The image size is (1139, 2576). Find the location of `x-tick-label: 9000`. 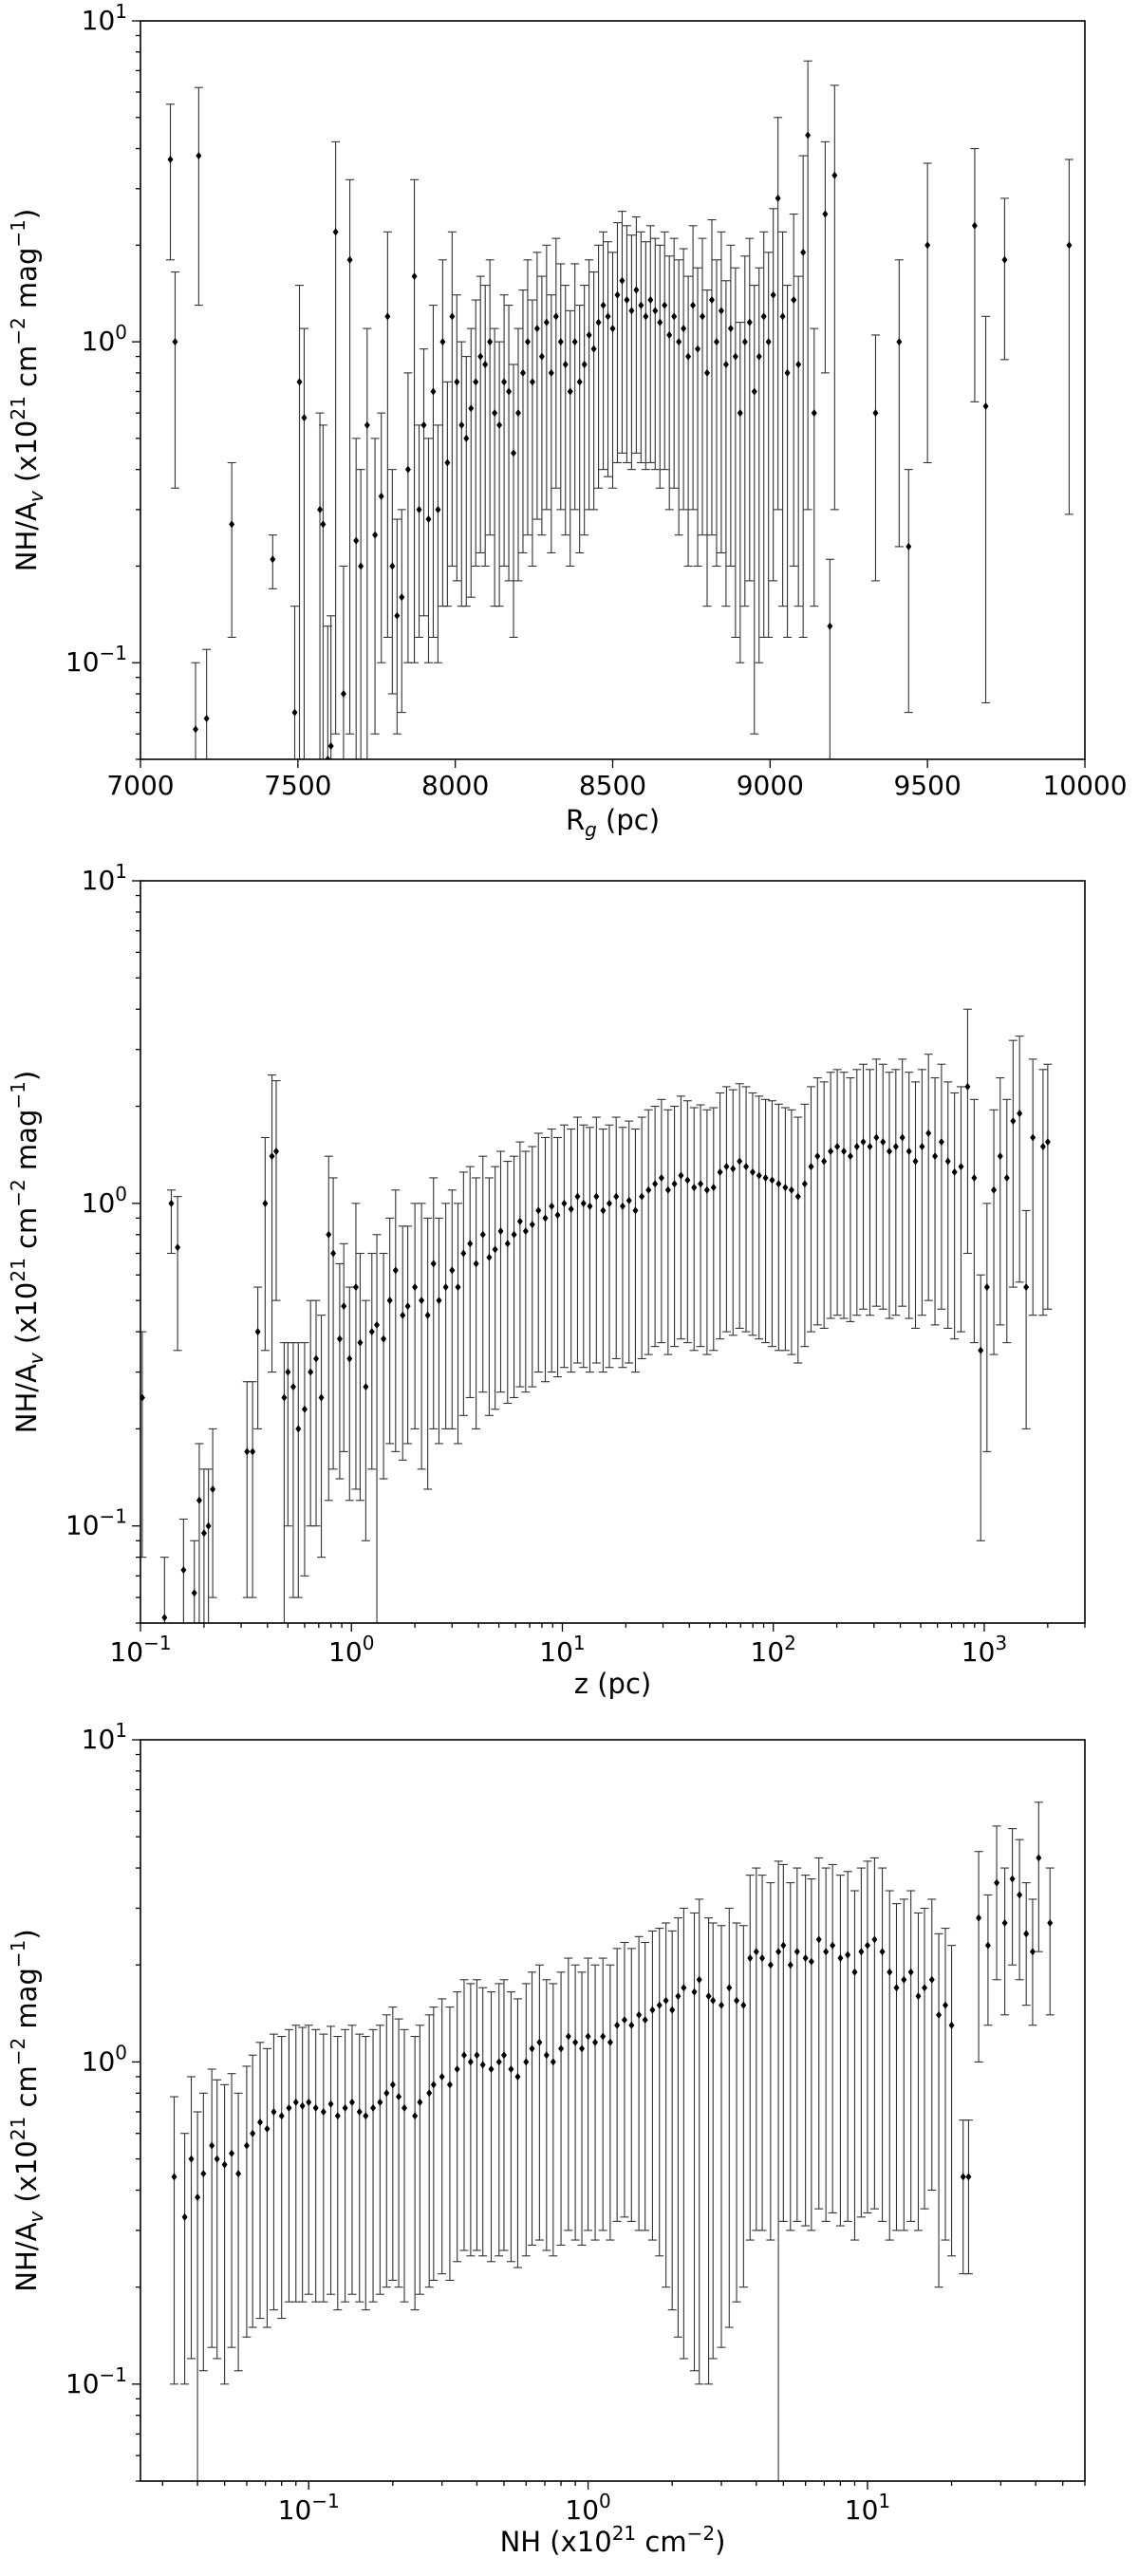

x-tick-label: 9000 is located at coordinates (770, 786).